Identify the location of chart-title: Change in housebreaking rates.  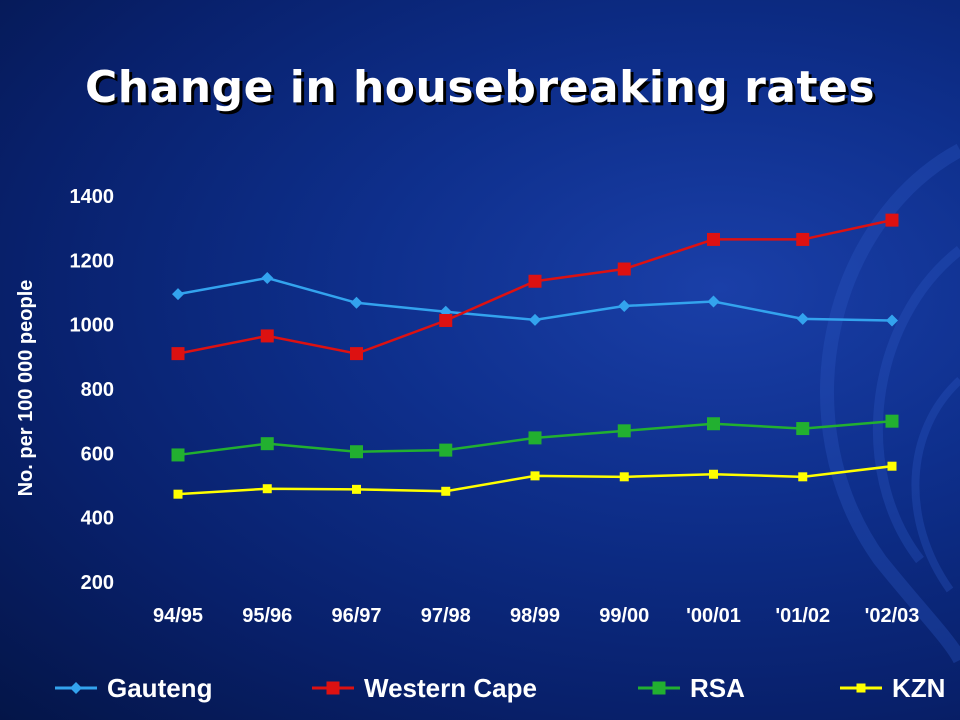
(480, 87).